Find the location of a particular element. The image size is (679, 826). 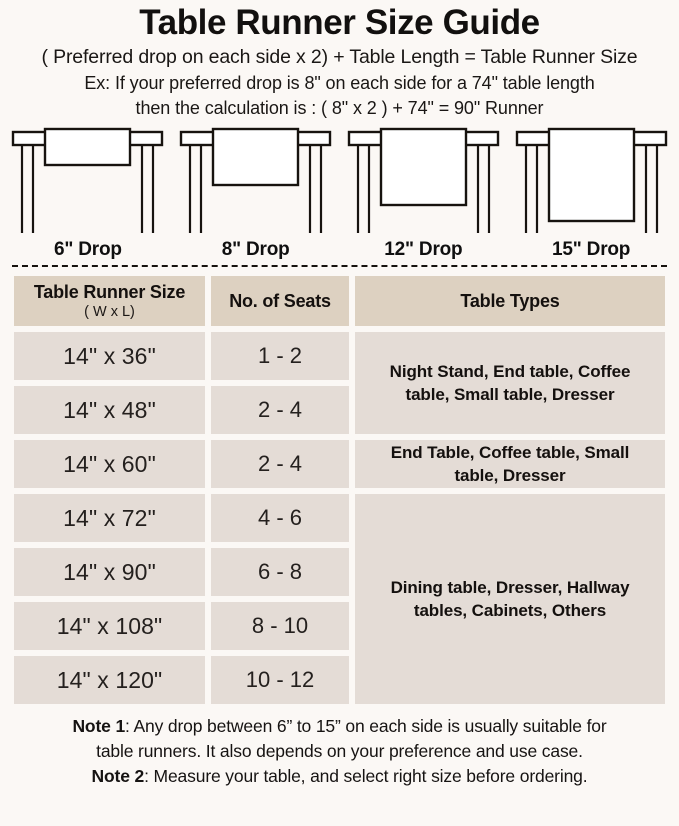

table-row: 14" x 48" is located at coordinates (109, 410).